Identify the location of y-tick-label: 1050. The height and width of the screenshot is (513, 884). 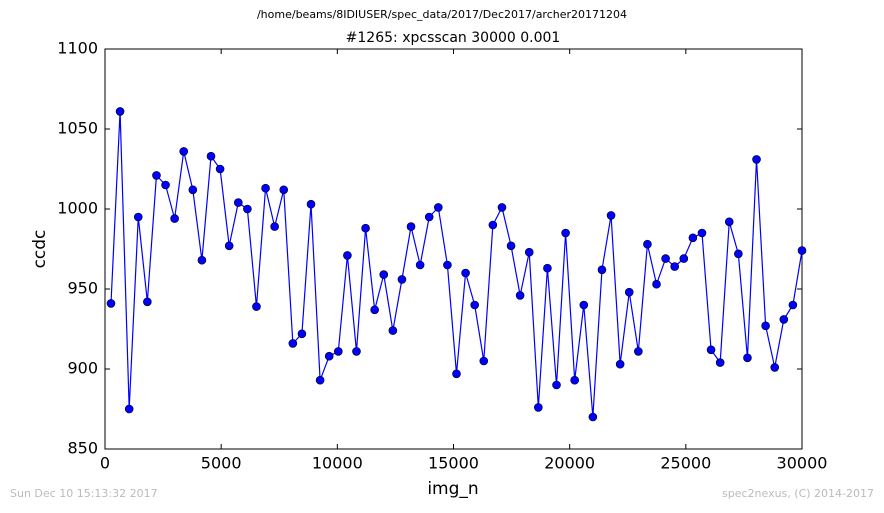
(77, 128).